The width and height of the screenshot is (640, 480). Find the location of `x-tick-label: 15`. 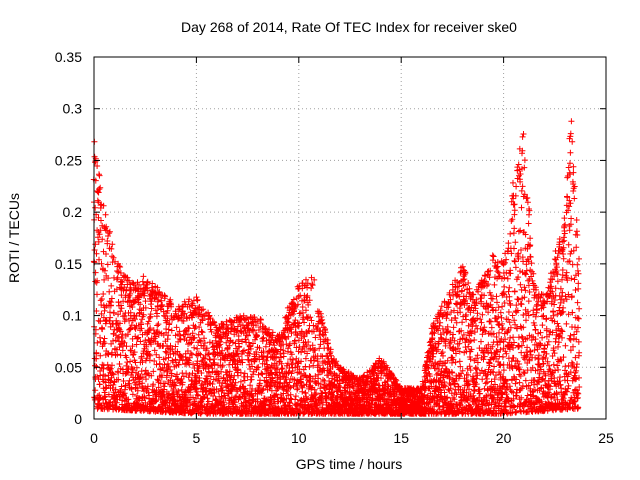

x-tick-label: 15 is located at coordinates (401, 438).